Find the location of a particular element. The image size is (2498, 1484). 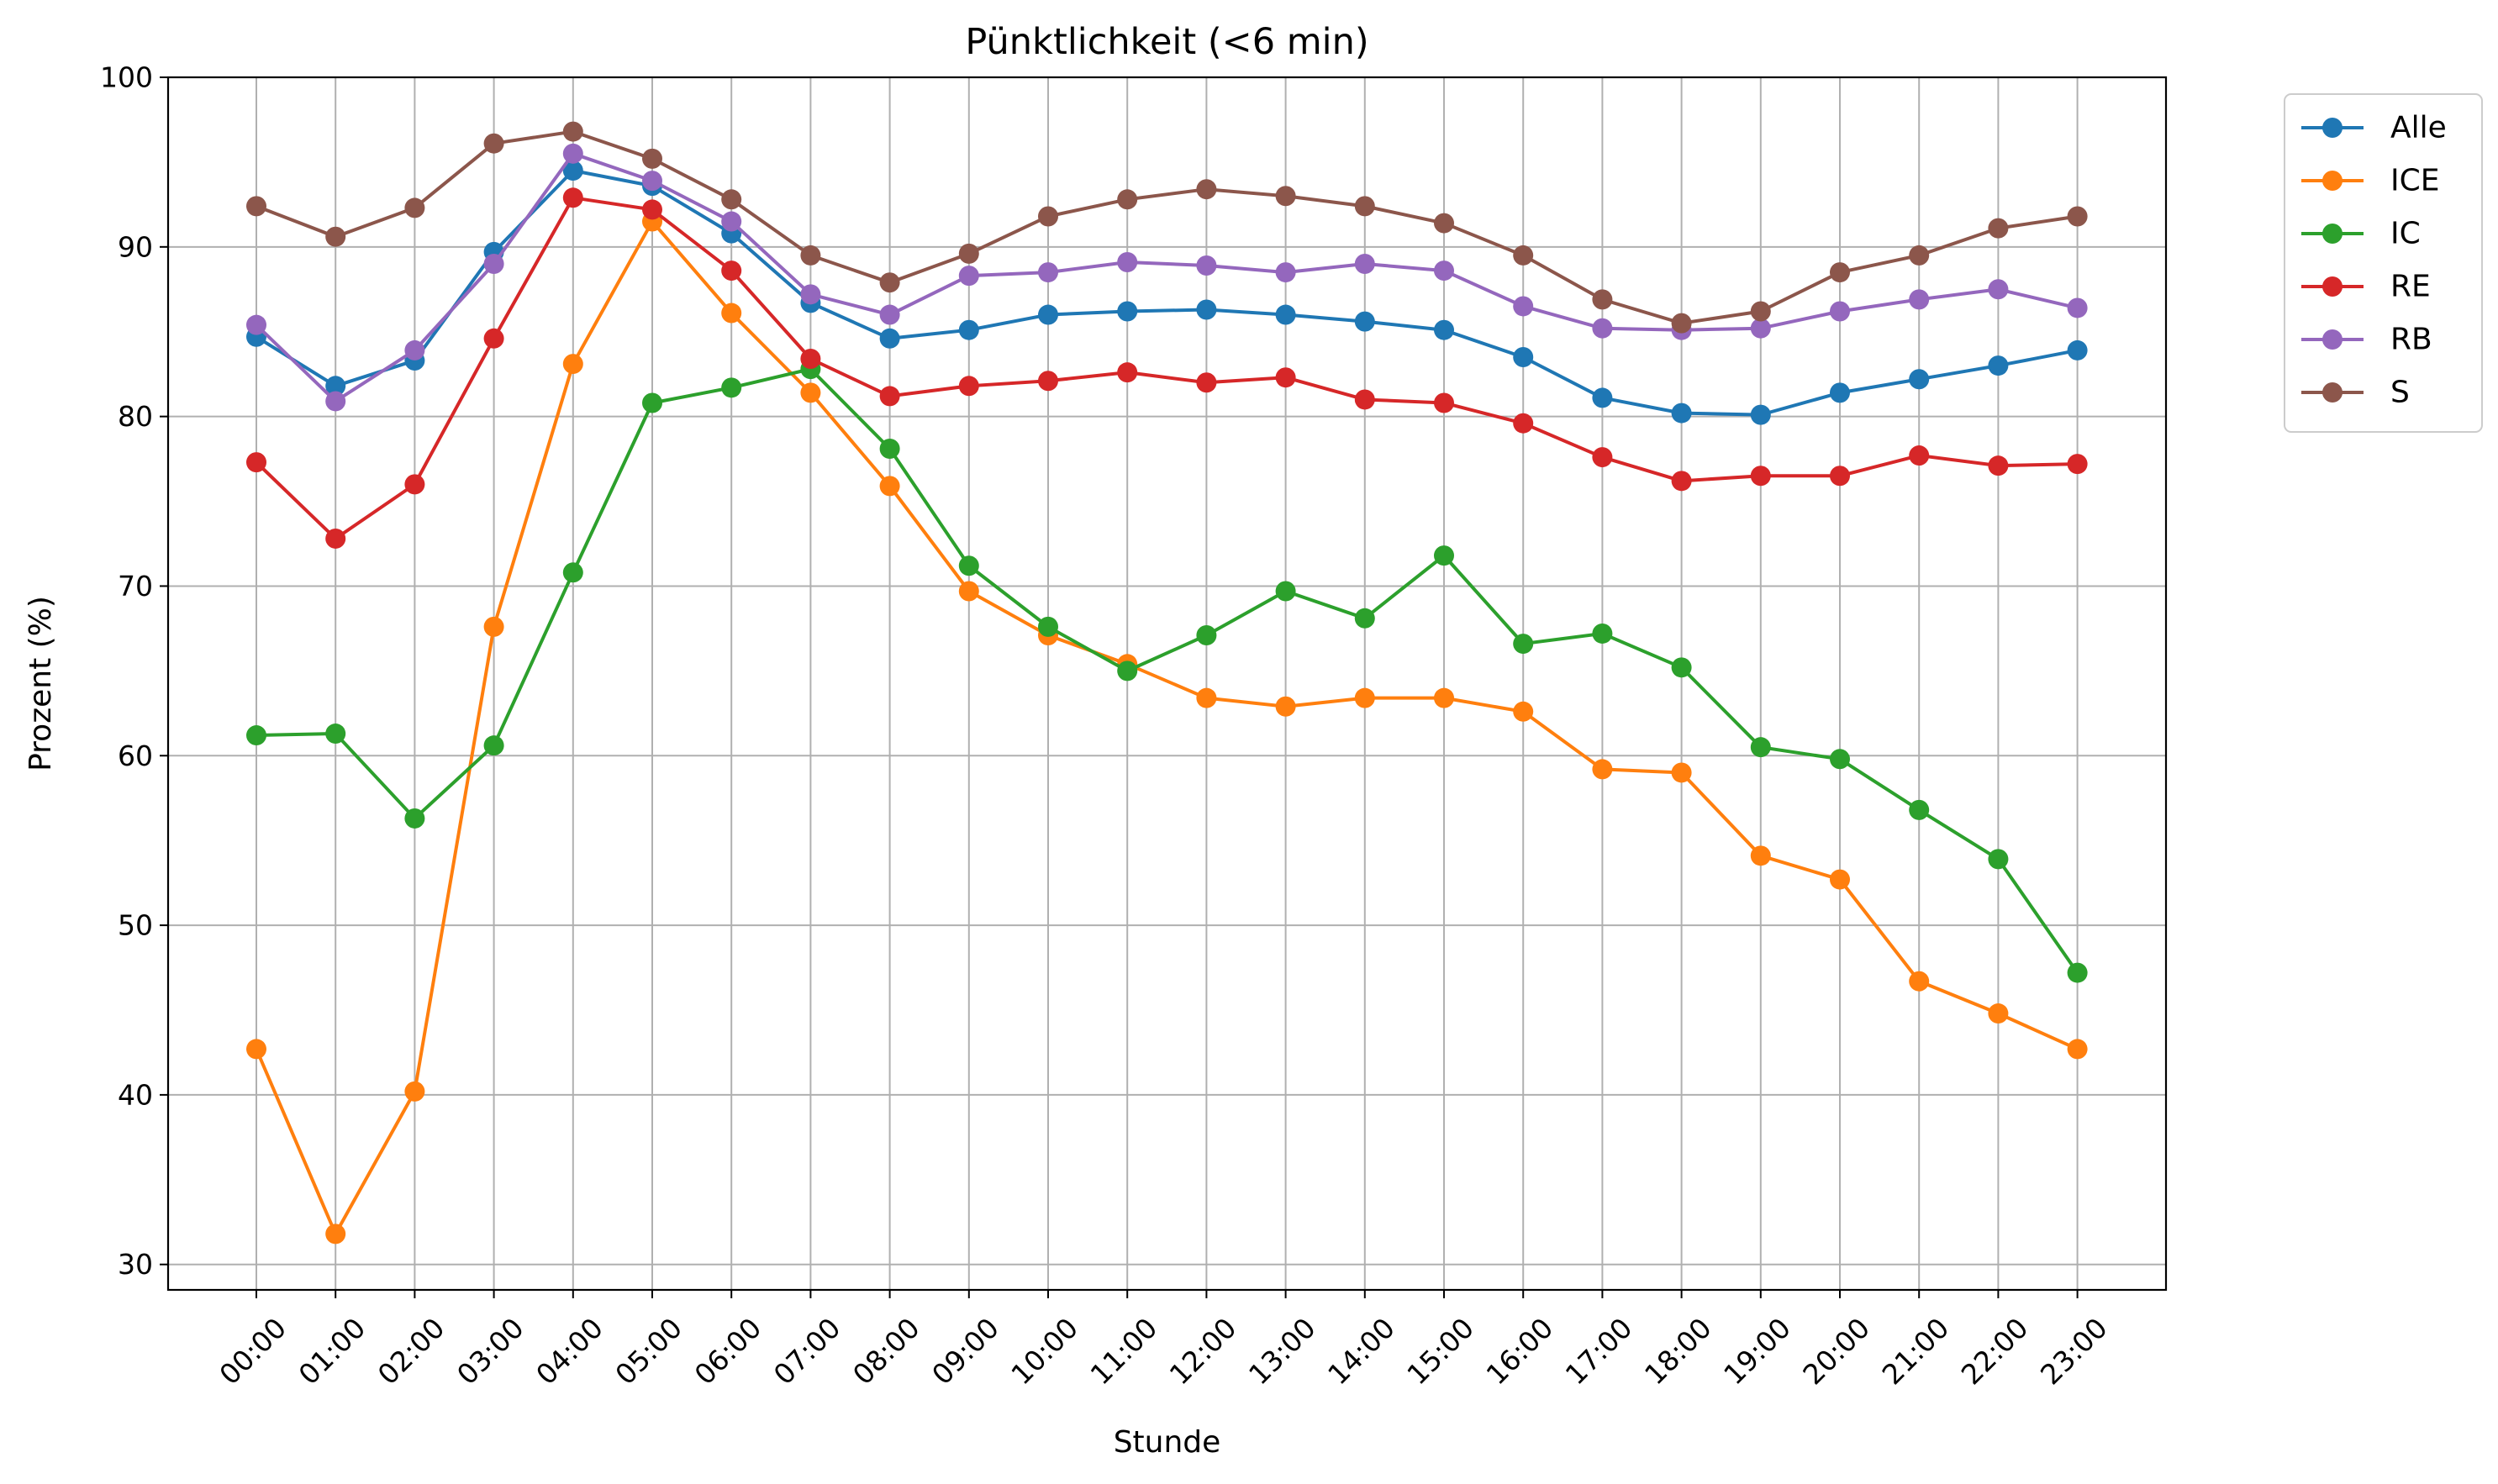

y-tick-label: 50 is located at coordinates (136, 926).